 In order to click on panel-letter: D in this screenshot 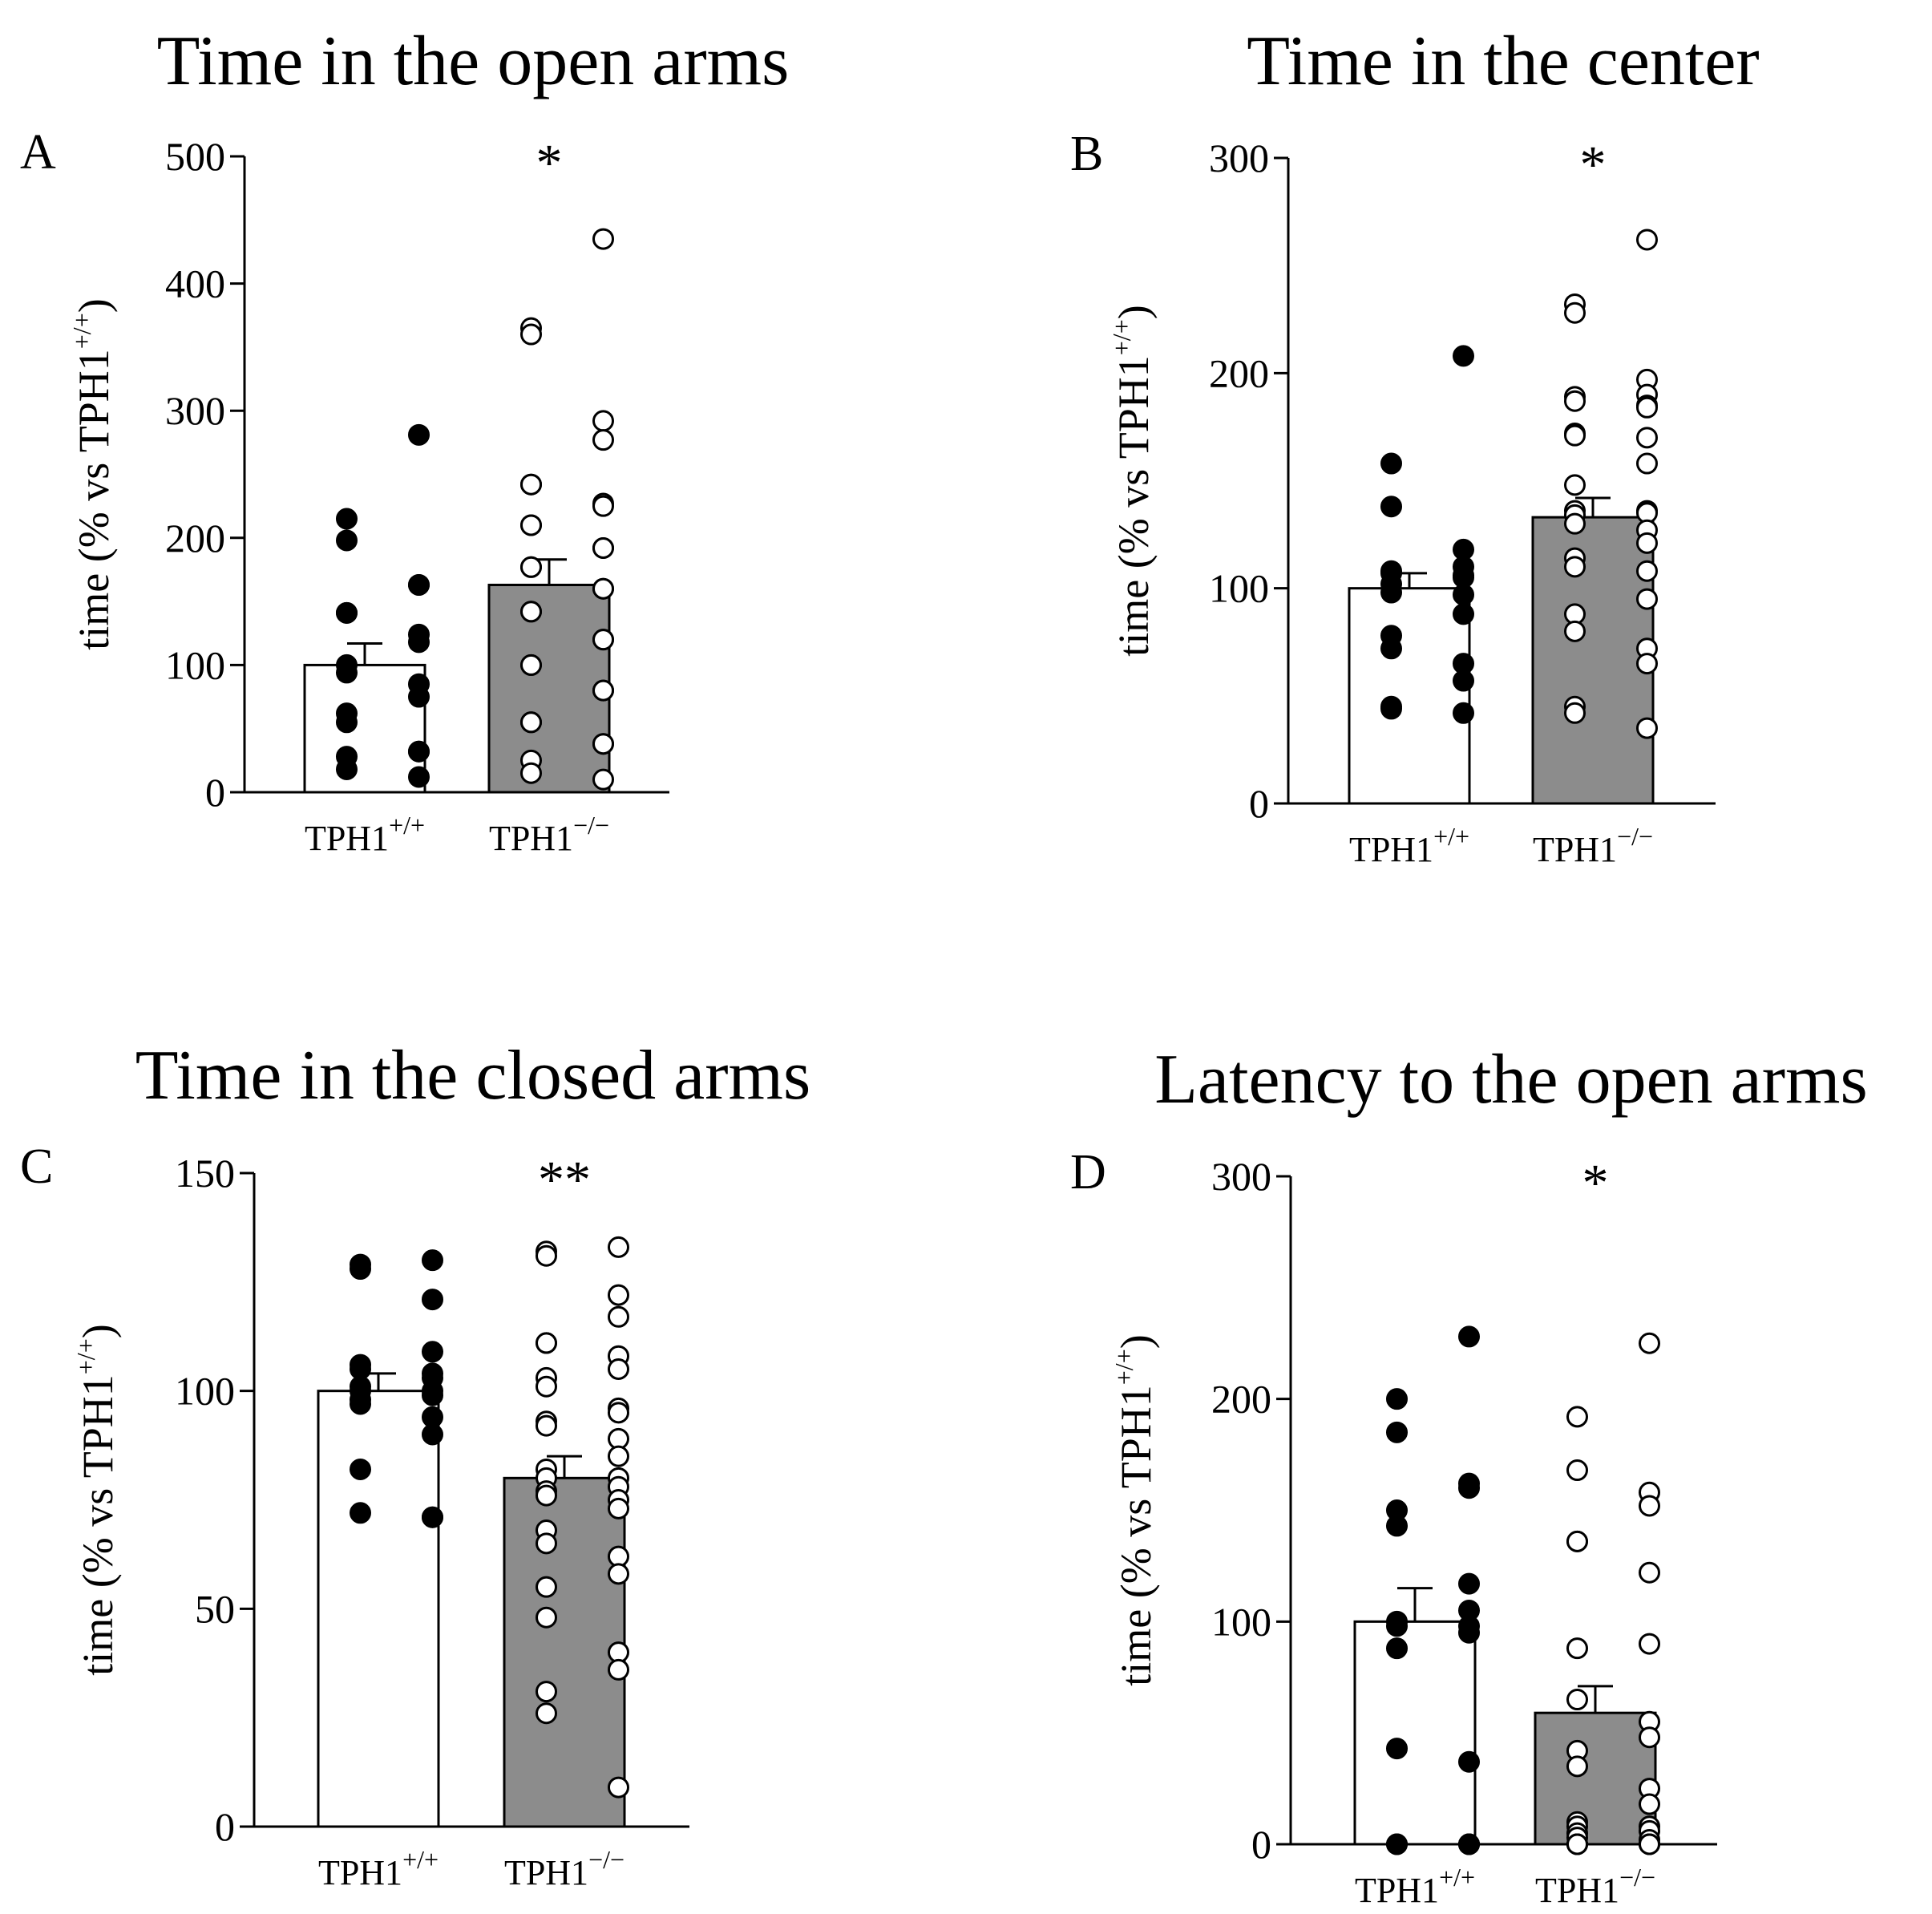, I will do `click(1088, 1172)`.